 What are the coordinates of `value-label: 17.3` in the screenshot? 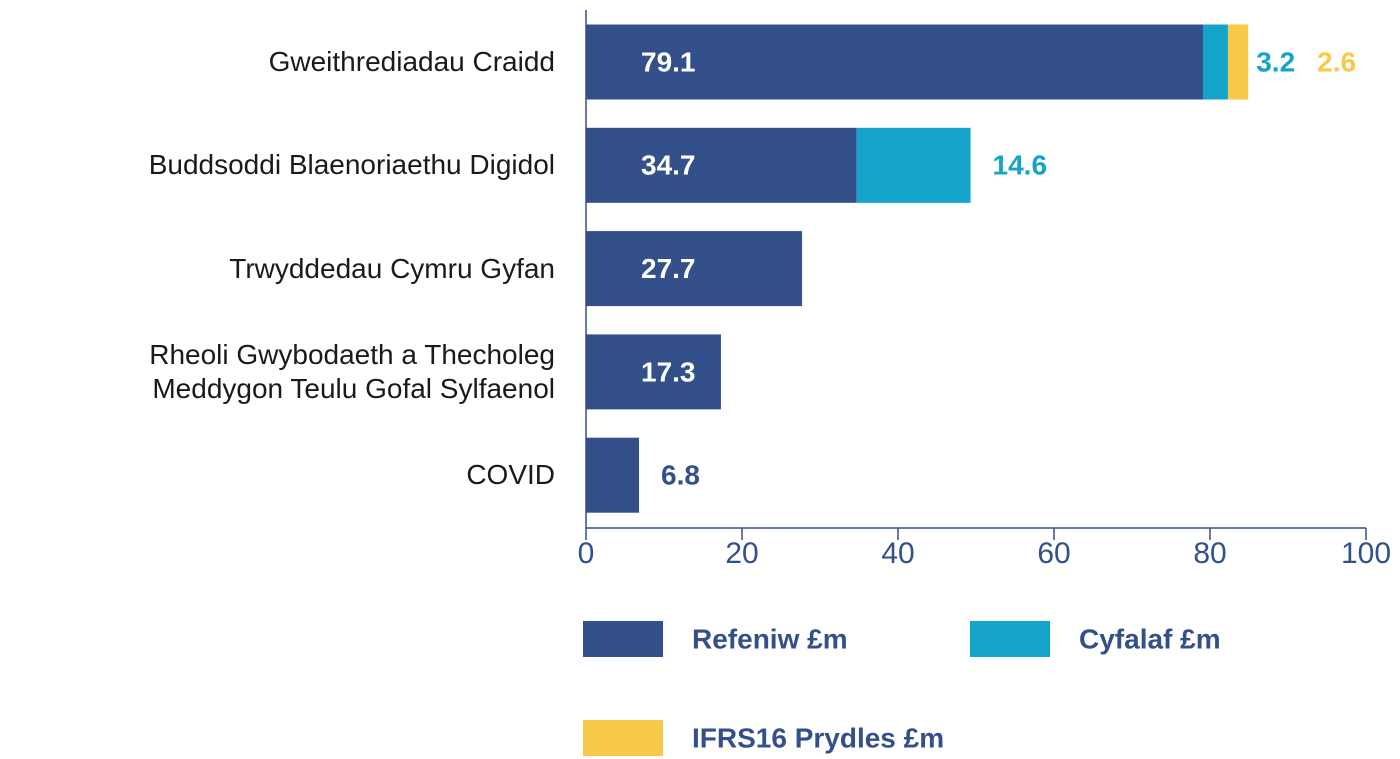 It's located at (668, 371).